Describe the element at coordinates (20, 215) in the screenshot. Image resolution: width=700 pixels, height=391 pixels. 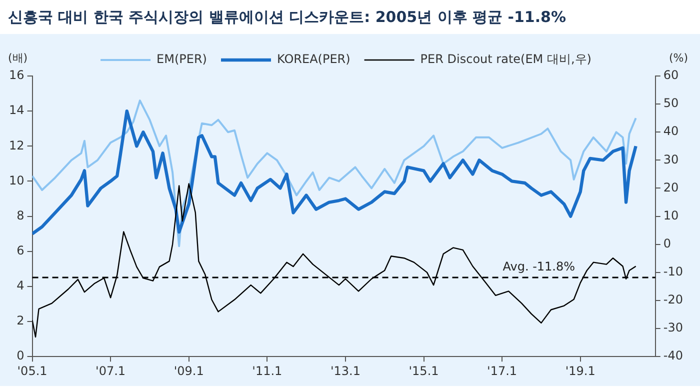
I see `y-tick-label: 8` at that location.